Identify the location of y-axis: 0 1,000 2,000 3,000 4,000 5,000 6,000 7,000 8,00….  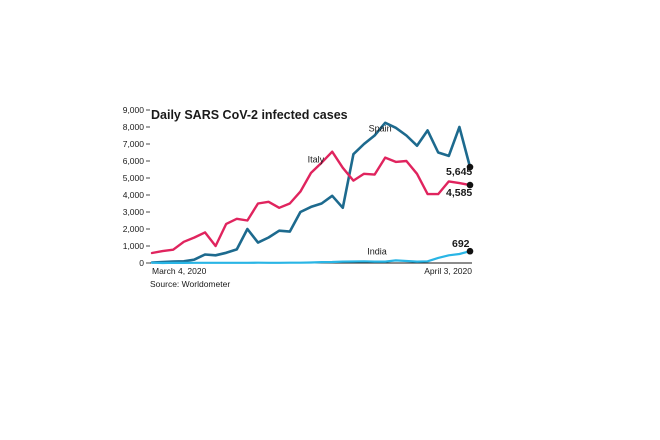
(136, 186).